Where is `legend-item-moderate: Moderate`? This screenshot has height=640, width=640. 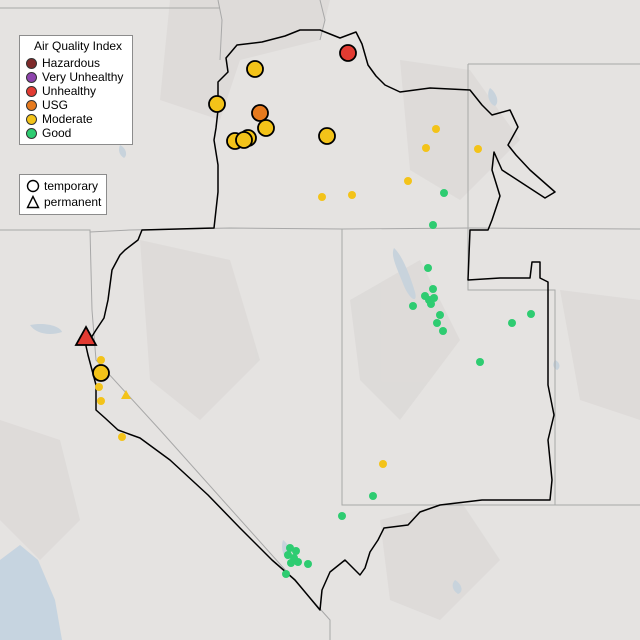
legend-item-moderate: Moderate is located at coordinates (76, 119).